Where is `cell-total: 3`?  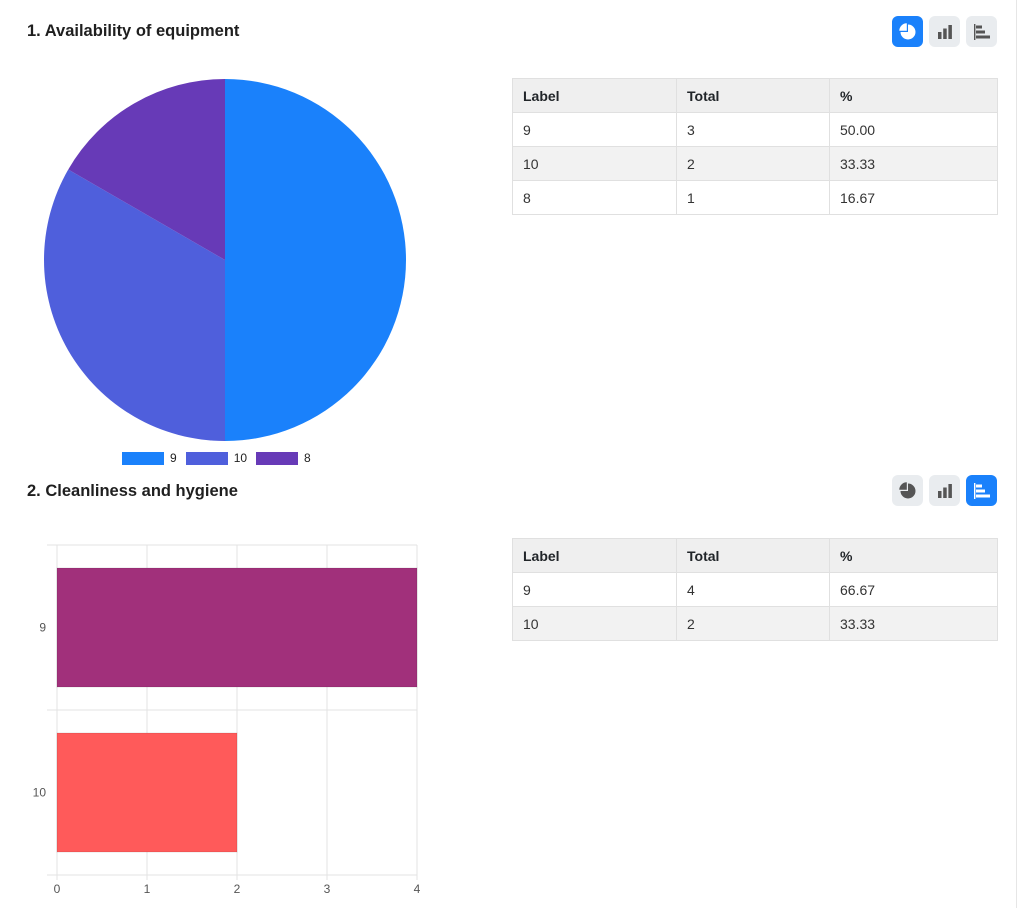 cell-total: 3 is located at coordinates (753, 129).